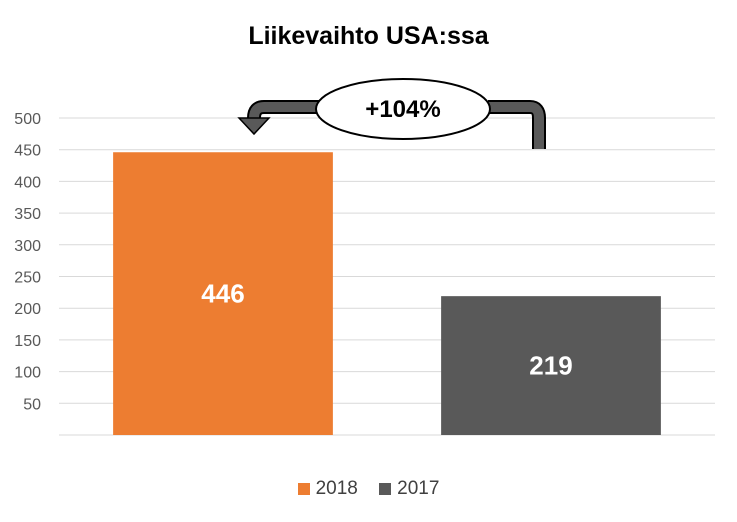 This screenshot has height=522, width=737. Describe the element at coordinates (27, 214) in the screenshot. I see `y-tick-label-350: 350` at that location.